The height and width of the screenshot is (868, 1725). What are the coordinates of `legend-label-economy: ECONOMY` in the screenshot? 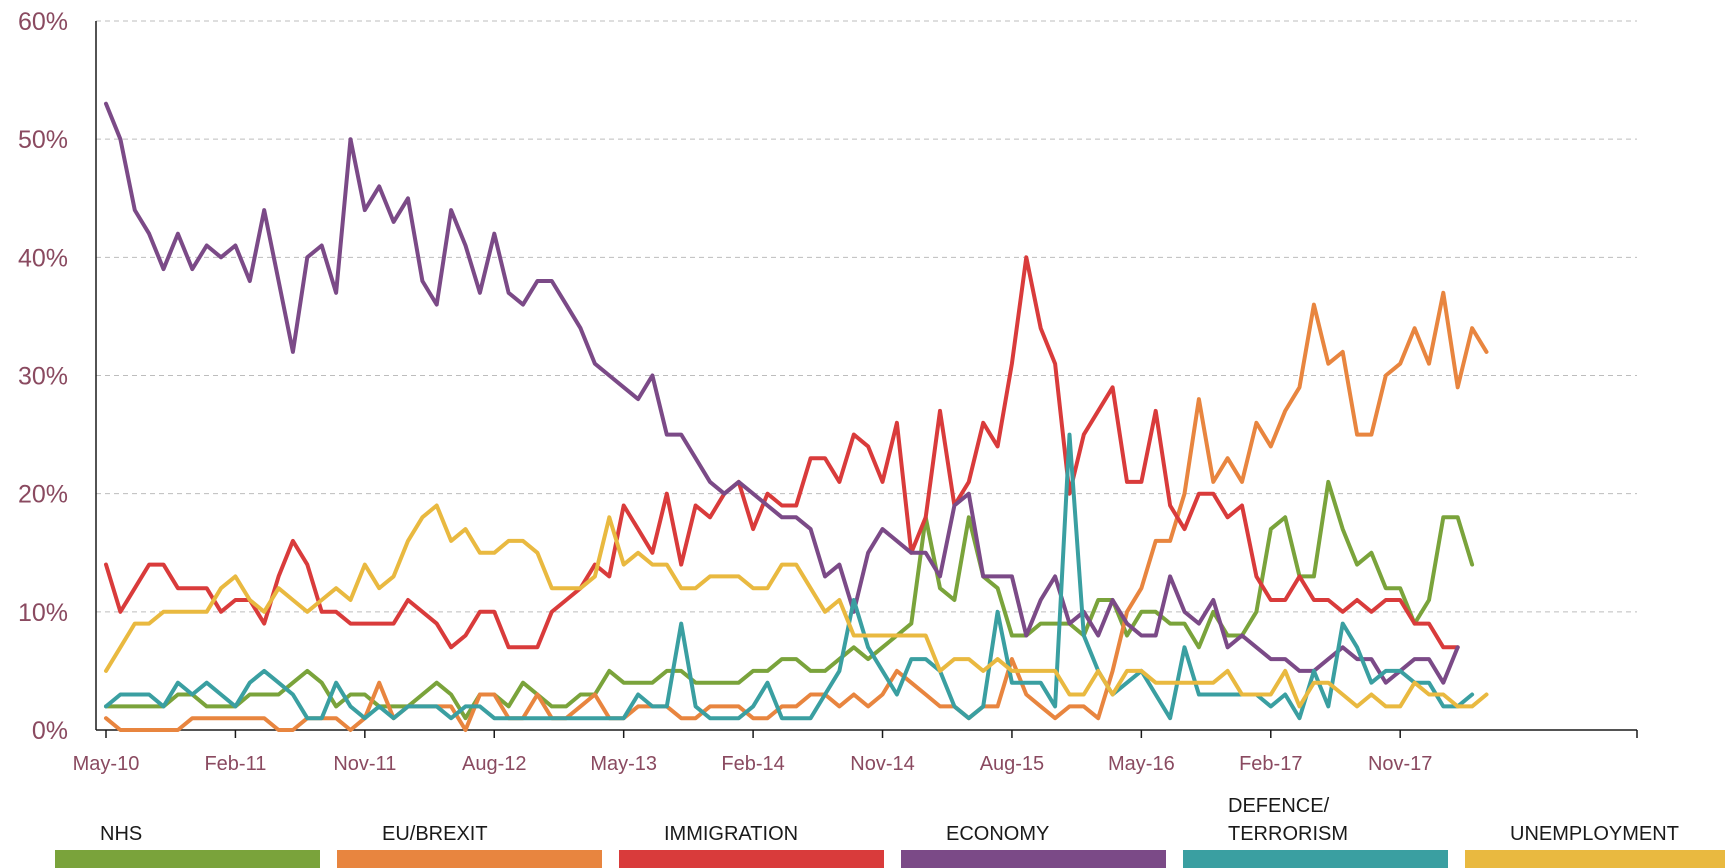 It's located at (997, 834).